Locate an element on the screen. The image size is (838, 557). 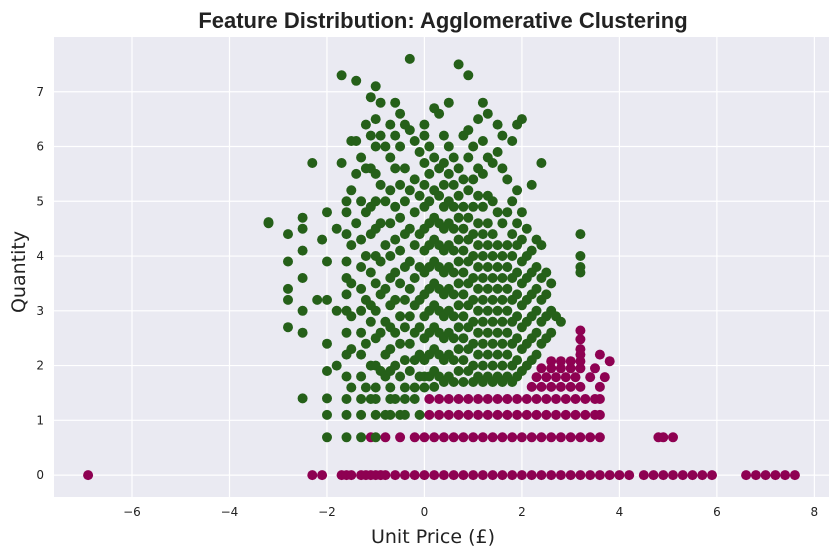
x-tick-label: 6 is located at coordinates (717, 512).